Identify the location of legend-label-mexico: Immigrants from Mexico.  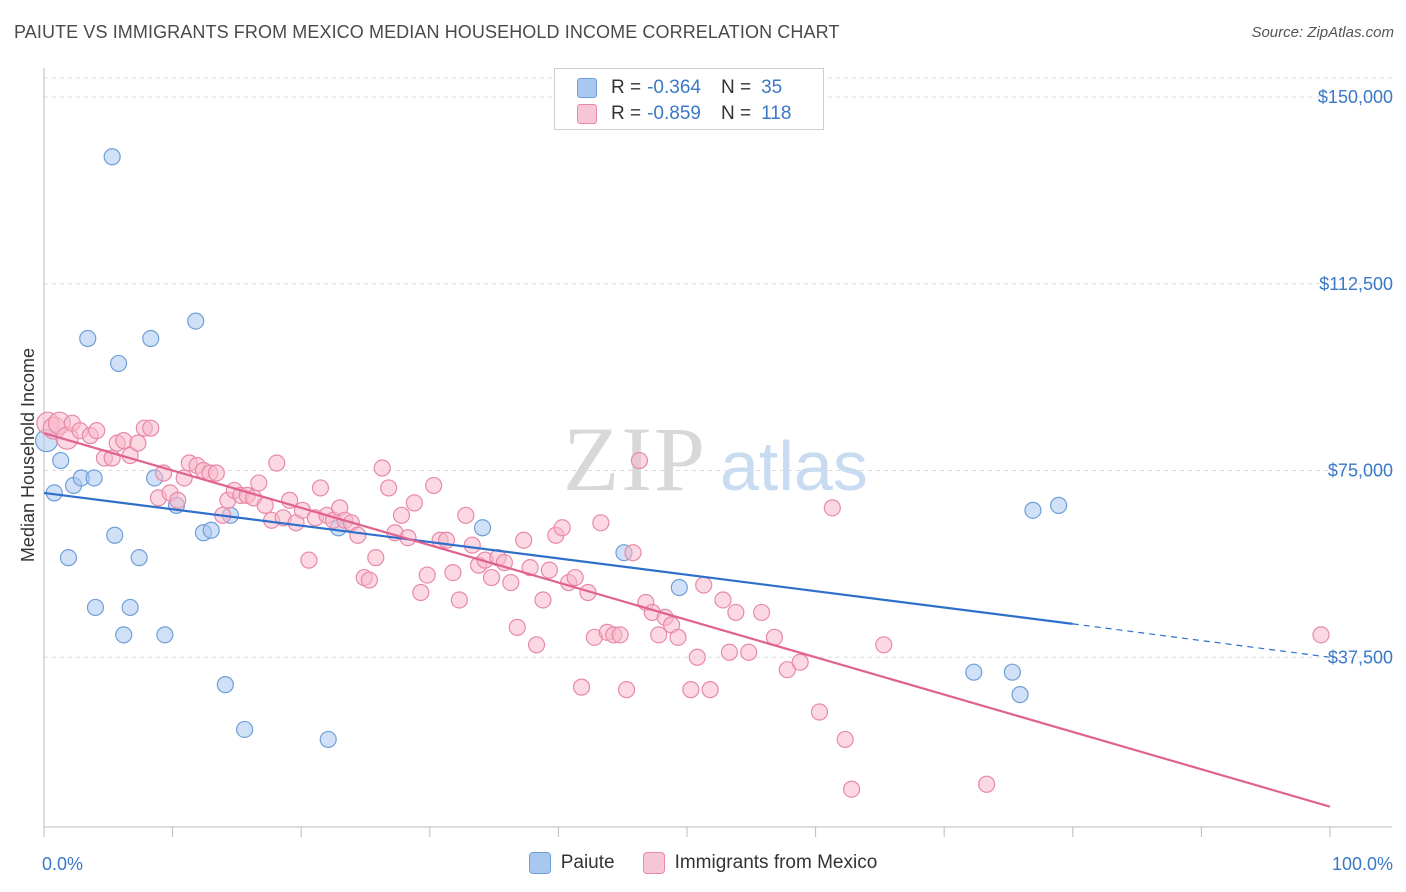
(776, 862).